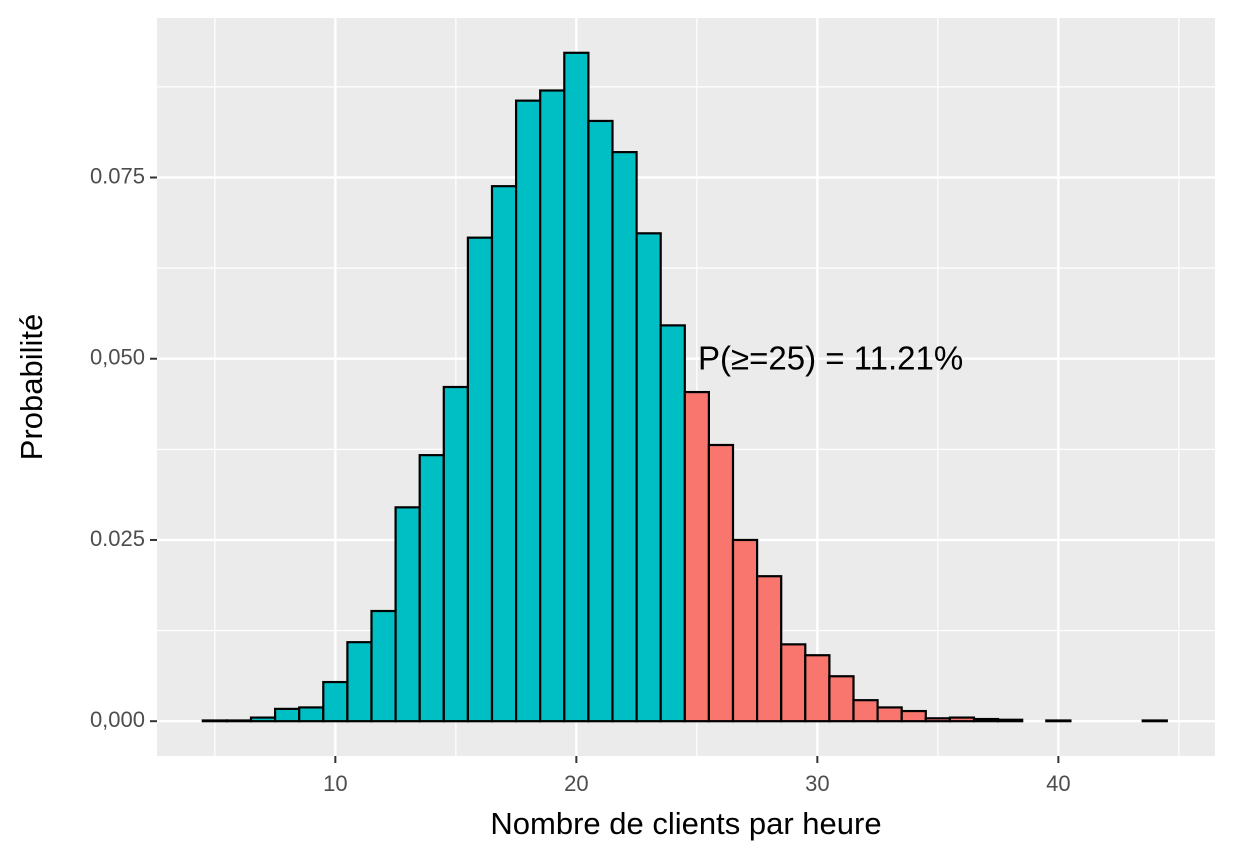 This screenshot has height=864, width=1234. Describe the element at coordinates (576, 783) in the screenshot. I see `x-tick-label: 20` at that location.